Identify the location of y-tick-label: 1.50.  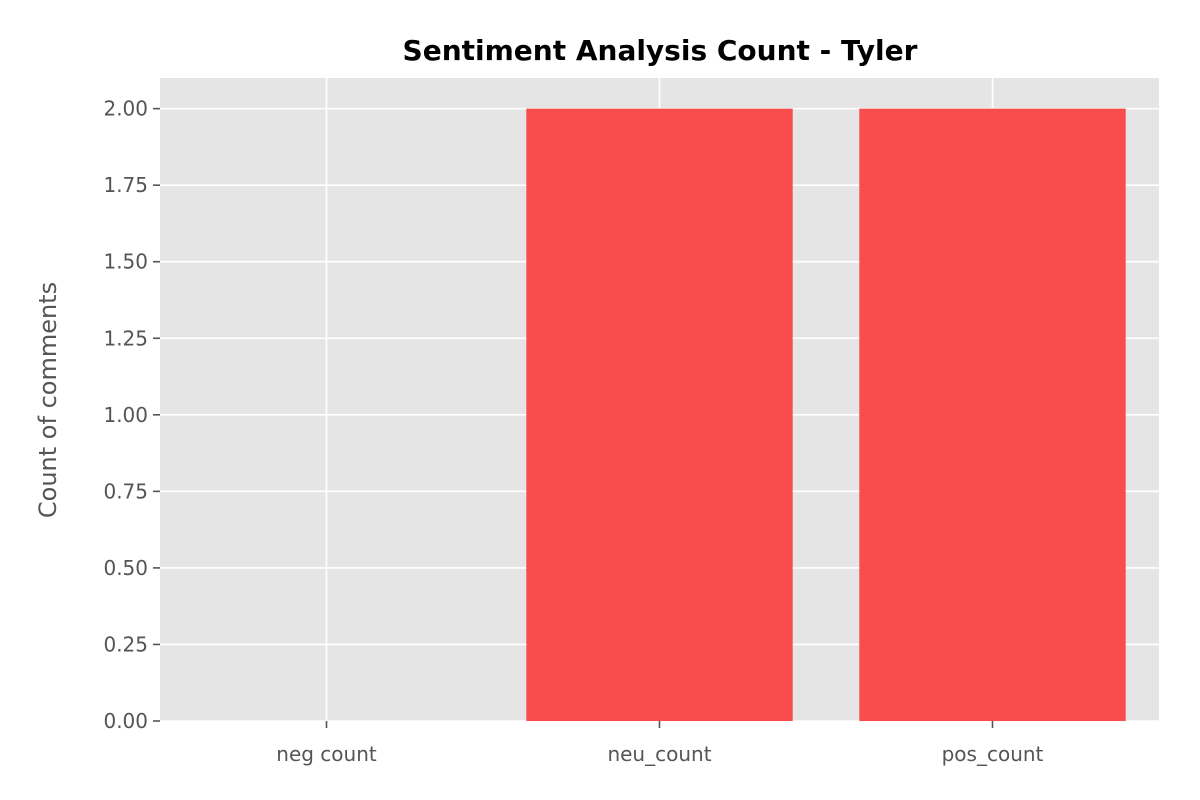
(125, 262).